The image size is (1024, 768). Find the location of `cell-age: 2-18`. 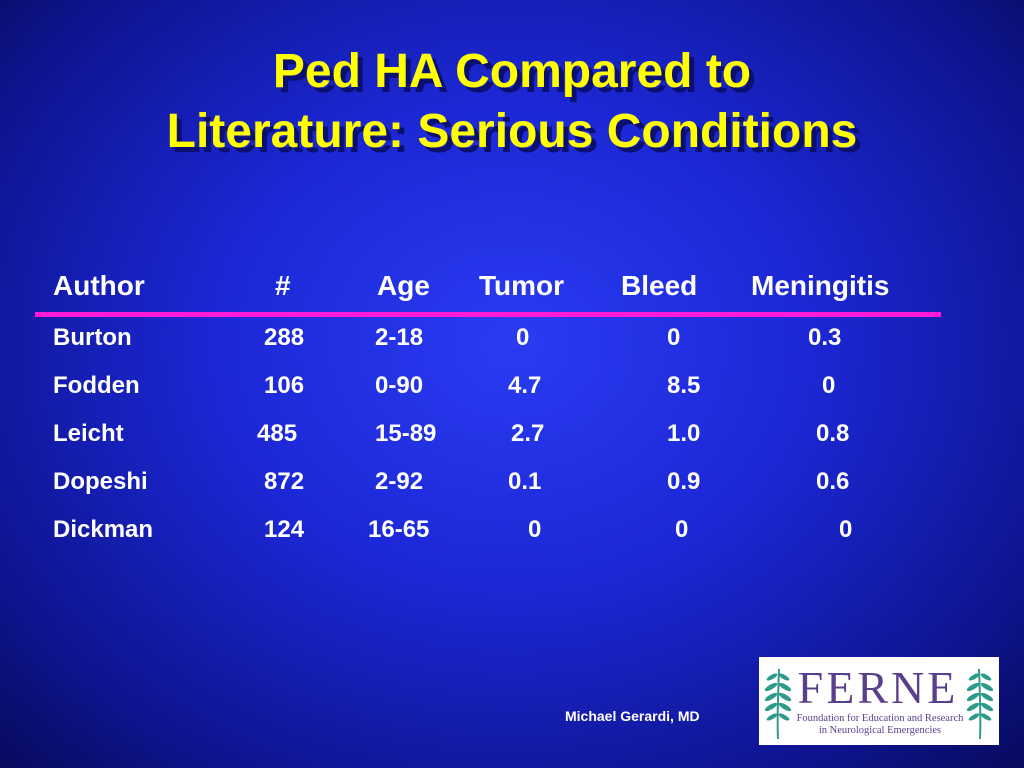

cell-age: 2-18 is located at coordinates (399, 337).